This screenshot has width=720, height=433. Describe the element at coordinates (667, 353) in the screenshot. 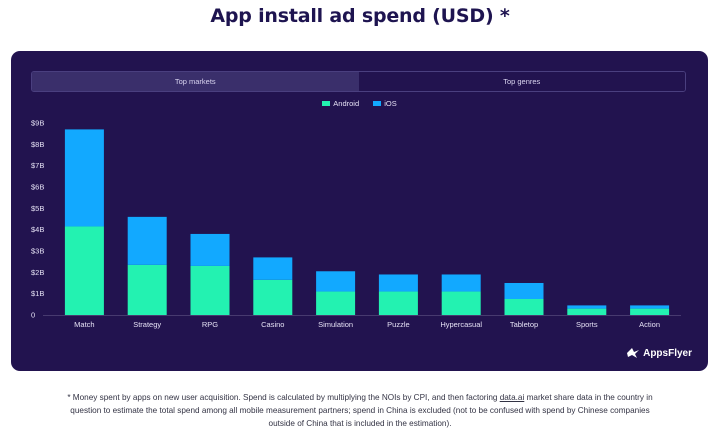

I see `logo-text: AppsFlyer` at that location.